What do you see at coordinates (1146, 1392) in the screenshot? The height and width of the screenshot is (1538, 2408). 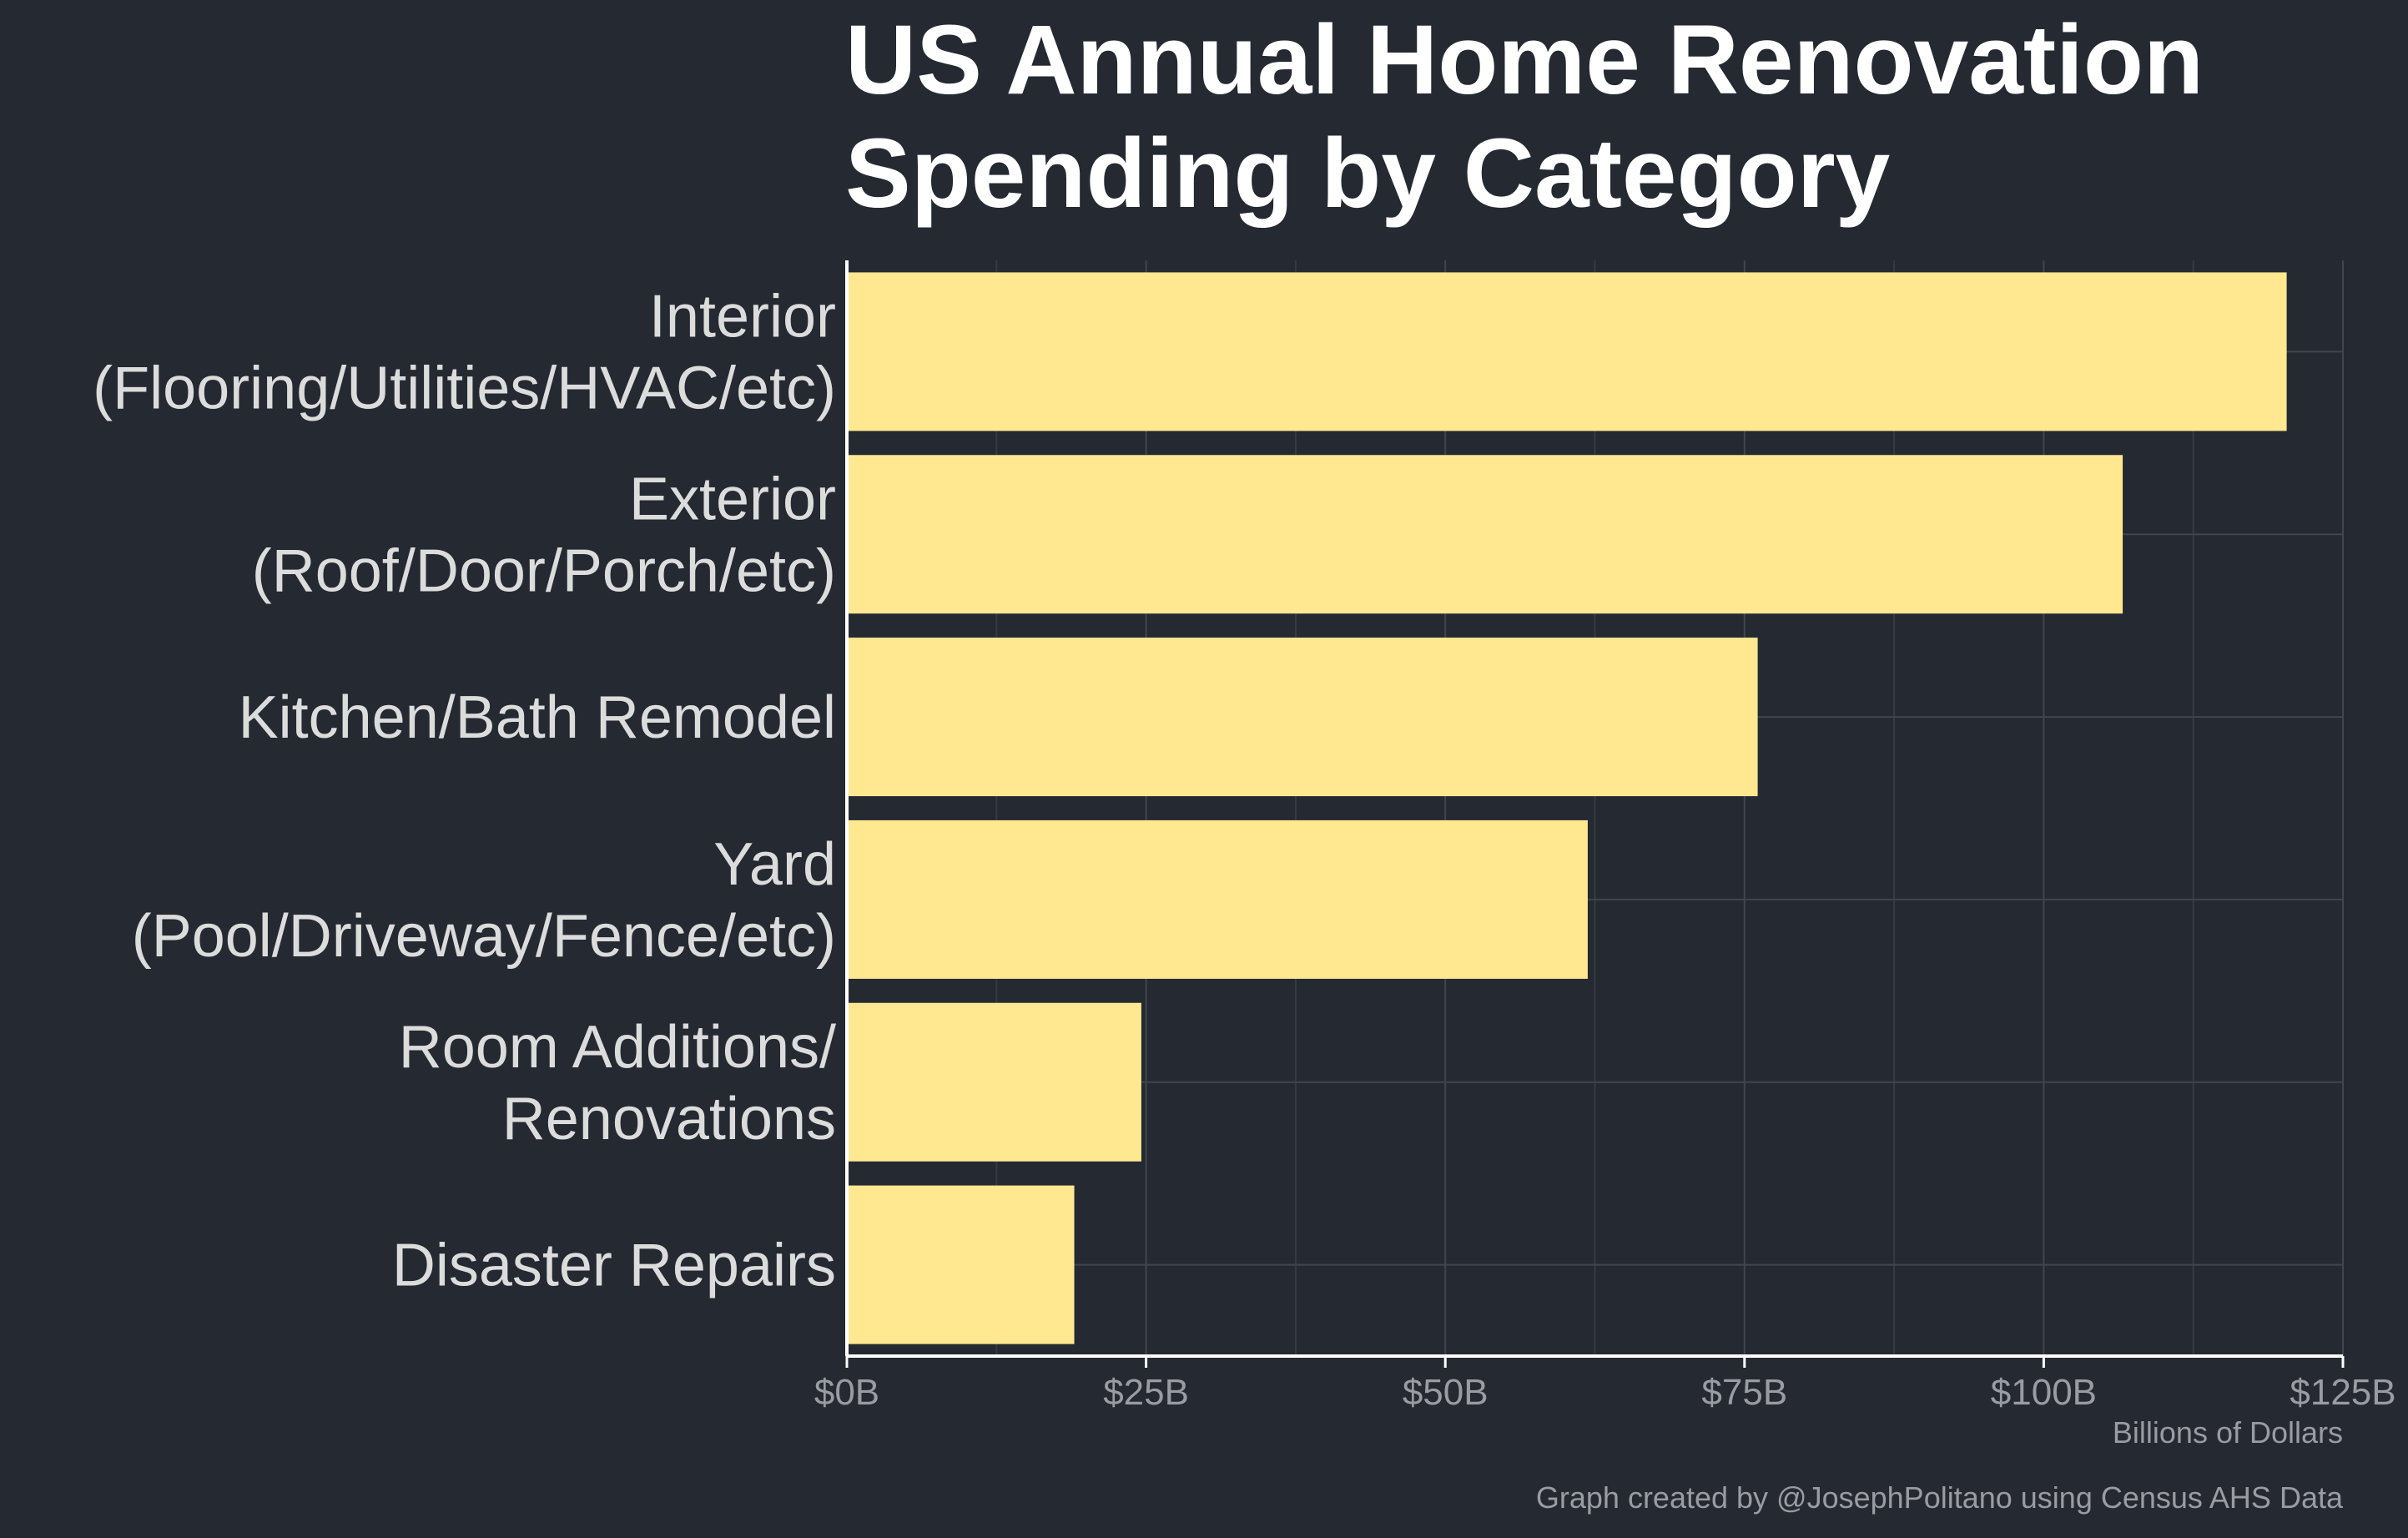 I see `x-tick-label: $25B` at bounding box center [1146, 1392].